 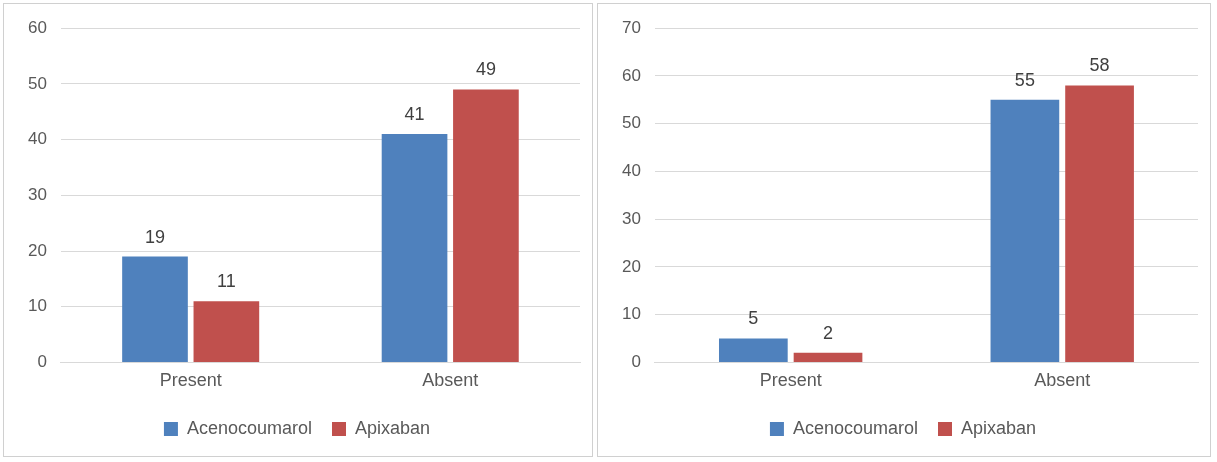 What do you see at coordinates (226, 281) in the screenshot?
I see `data-label: 11` at bounding box center [226, 281].